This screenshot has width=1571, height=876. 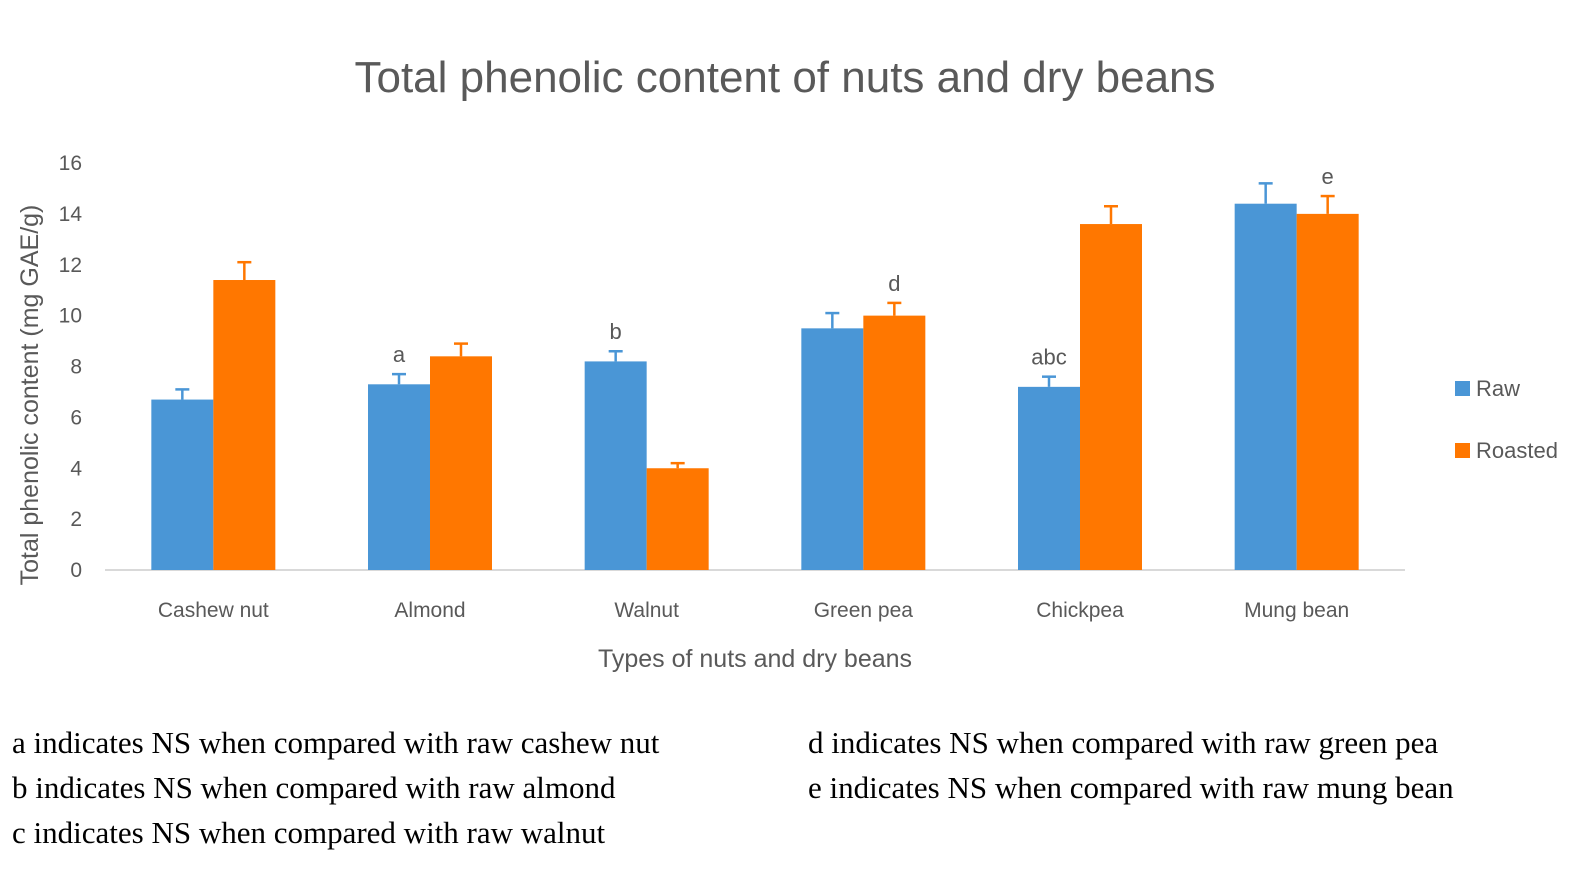 What do you see at coordinates (677, 519) in the screenshot?
I see `bar-roasted-walnut` at bounding box center [677, 519].